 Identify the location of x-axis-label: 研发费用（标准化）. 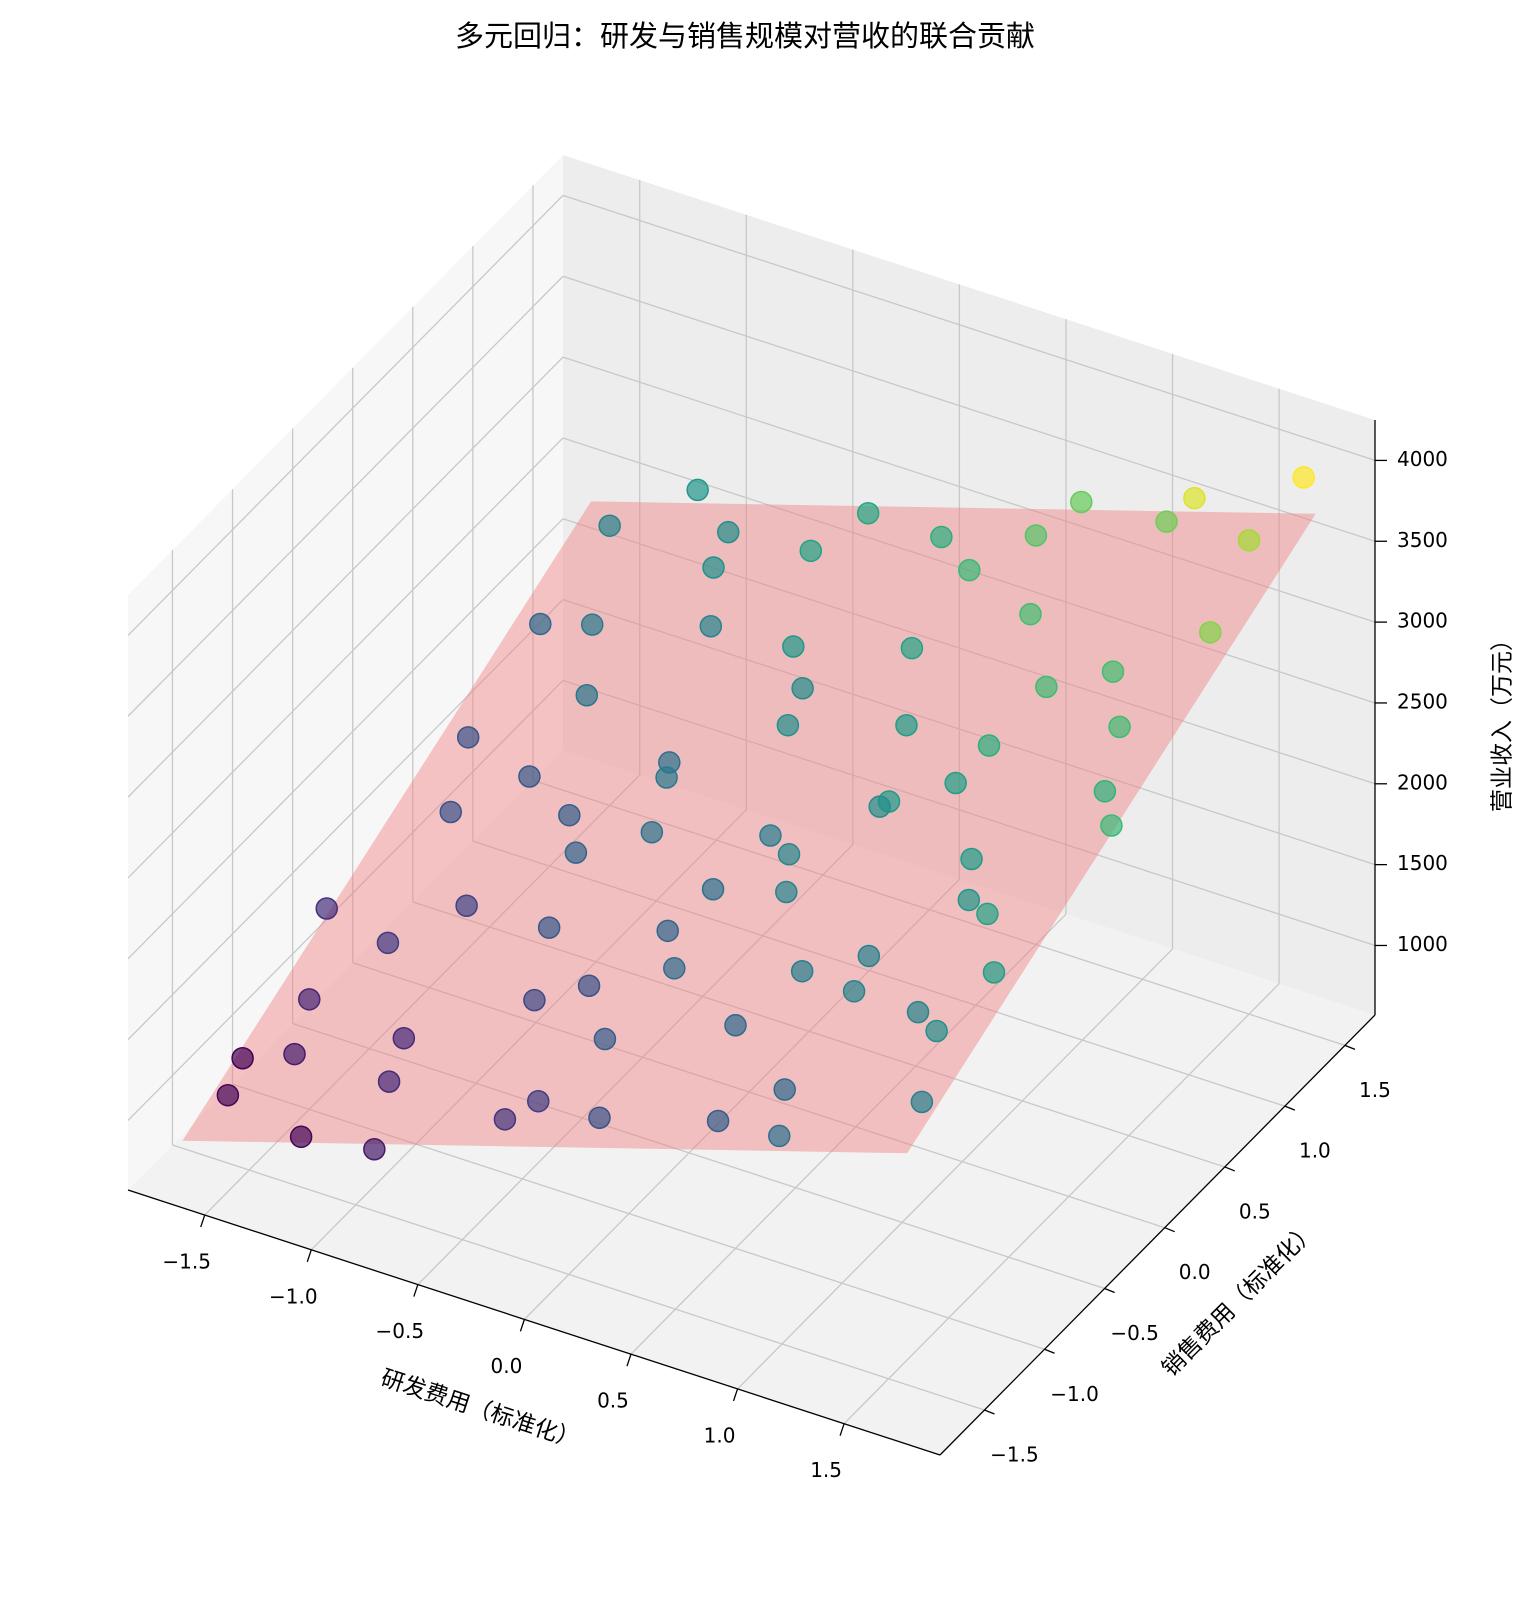
(480, 1409).